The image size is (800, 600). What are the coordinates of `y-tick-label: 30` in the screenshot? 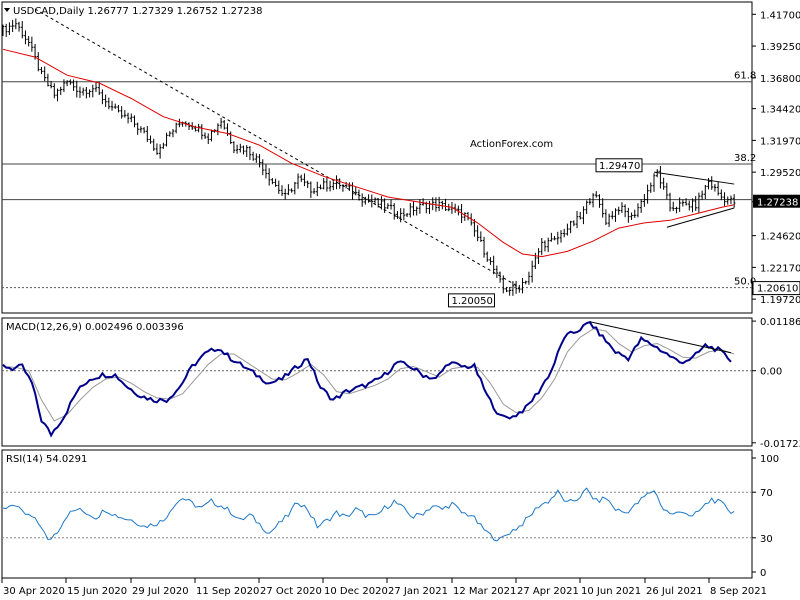 It's located at (766, 539).